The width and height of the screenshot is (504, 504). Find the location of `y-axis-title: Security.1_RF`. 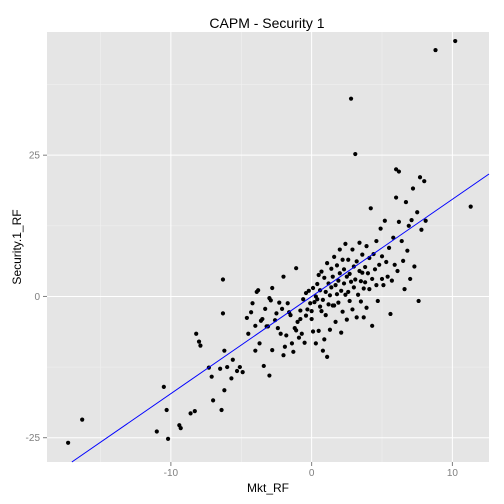

y-axis-title: Security.1_RF is located at coordinates (17, 246).